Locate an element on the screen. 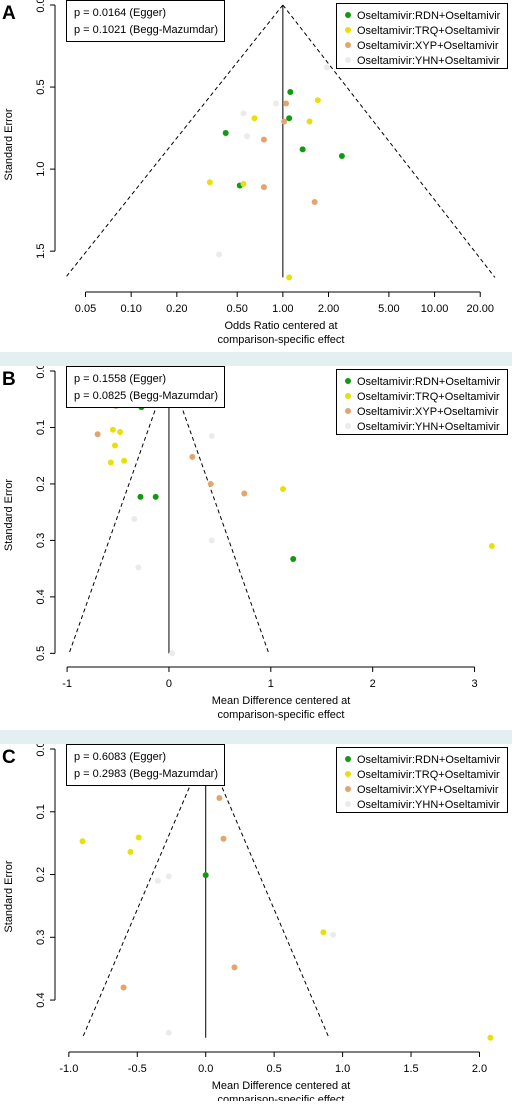 The width and height of the screenshot is (512, 1106). x-tick-label: 1.00 is located at coordinates (282, 309).